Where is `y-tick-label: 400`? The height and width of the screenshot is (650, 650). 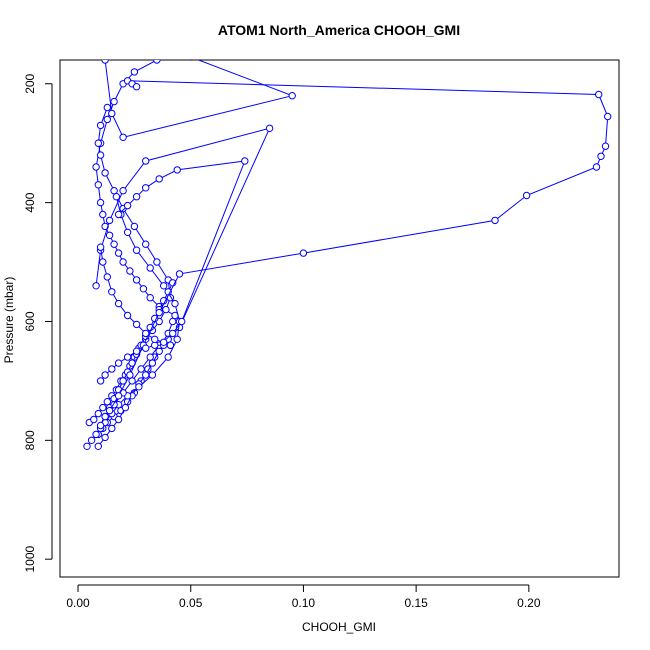
y-tick-label: 400 is located at coordinates (30, 202).